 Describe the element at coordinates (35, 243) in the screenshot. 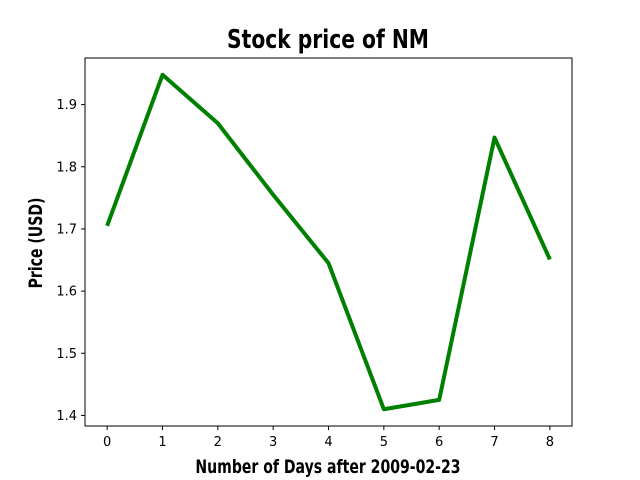

I see `y-axis-label: Price (USD)` at that location.